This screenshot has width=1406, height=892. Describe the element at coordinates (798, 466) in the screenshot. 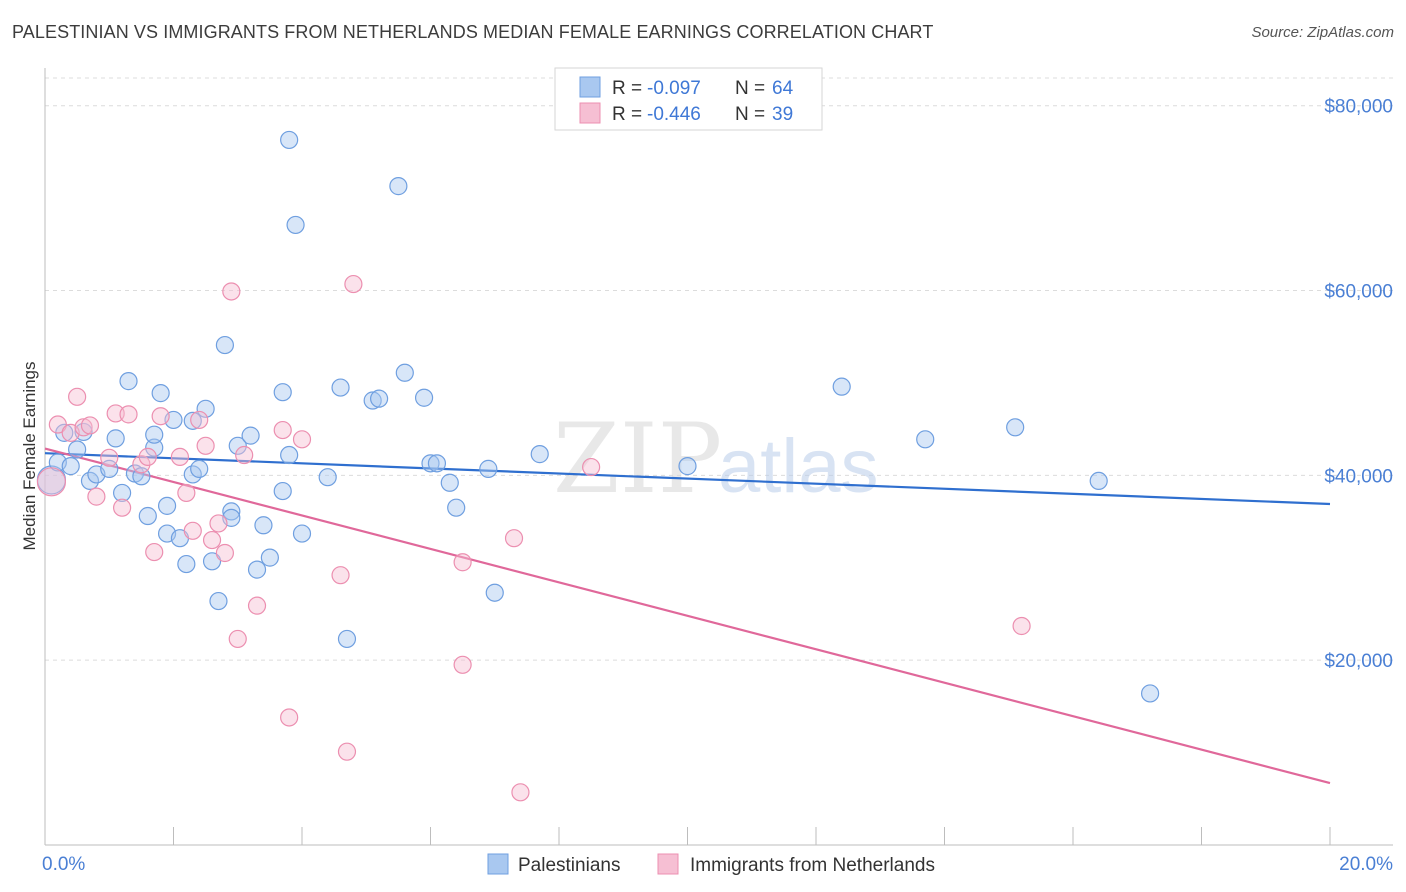

I see `watermark-atlas: atlas` at that location.